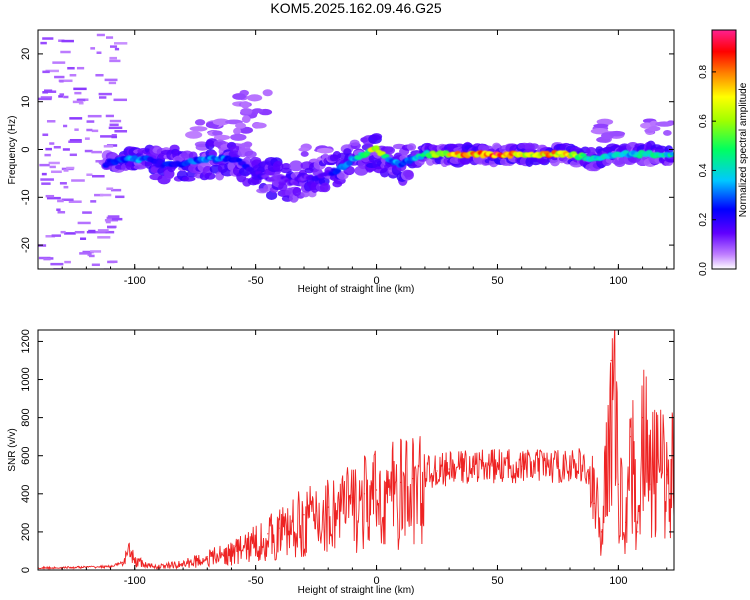  I want to click on colorbar-tick-label: 0.0, so click(703, 269).